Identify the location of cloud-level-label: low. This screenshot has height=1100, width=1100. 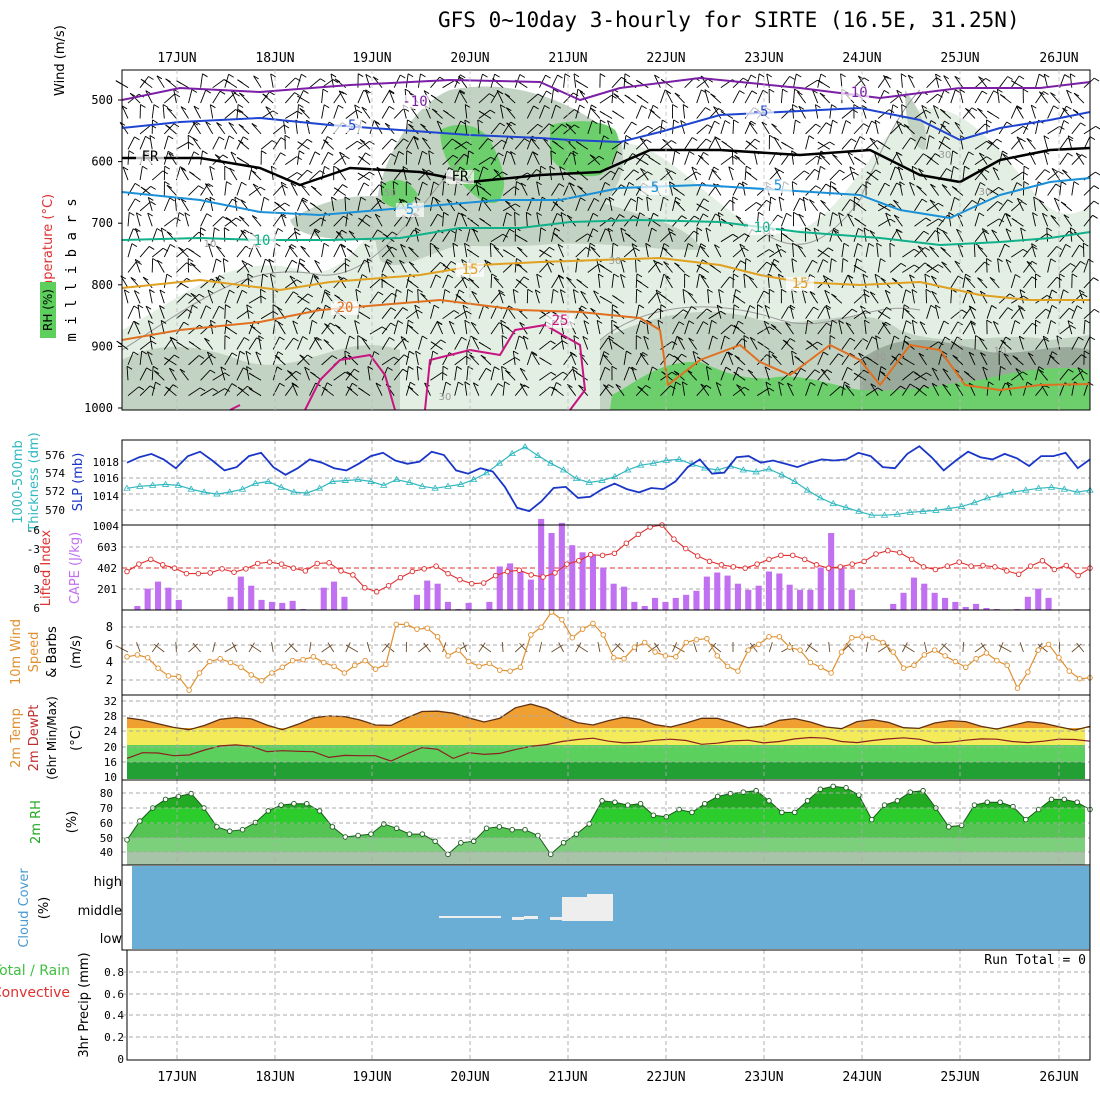
(111, 939).